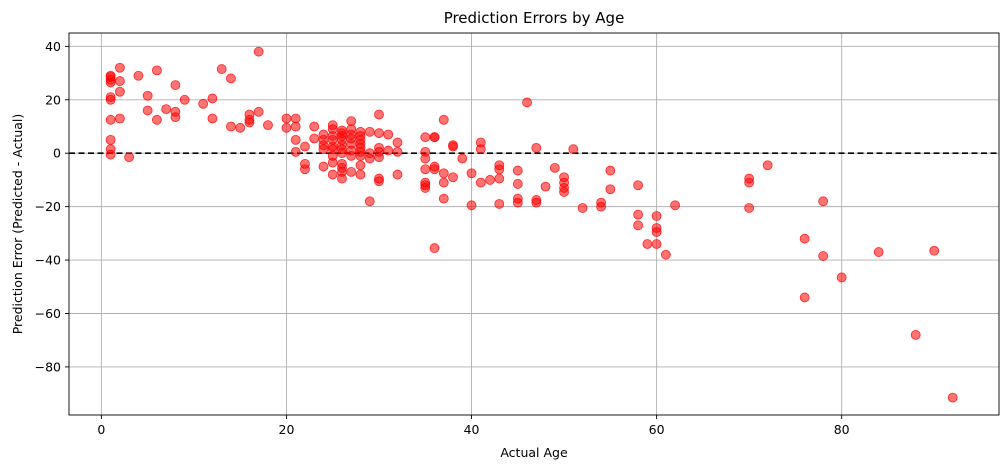  What do you see at coordinates (101, 429) in the screenshot?
I see `x-tick-label: 0` at bounding box center [101, 429].